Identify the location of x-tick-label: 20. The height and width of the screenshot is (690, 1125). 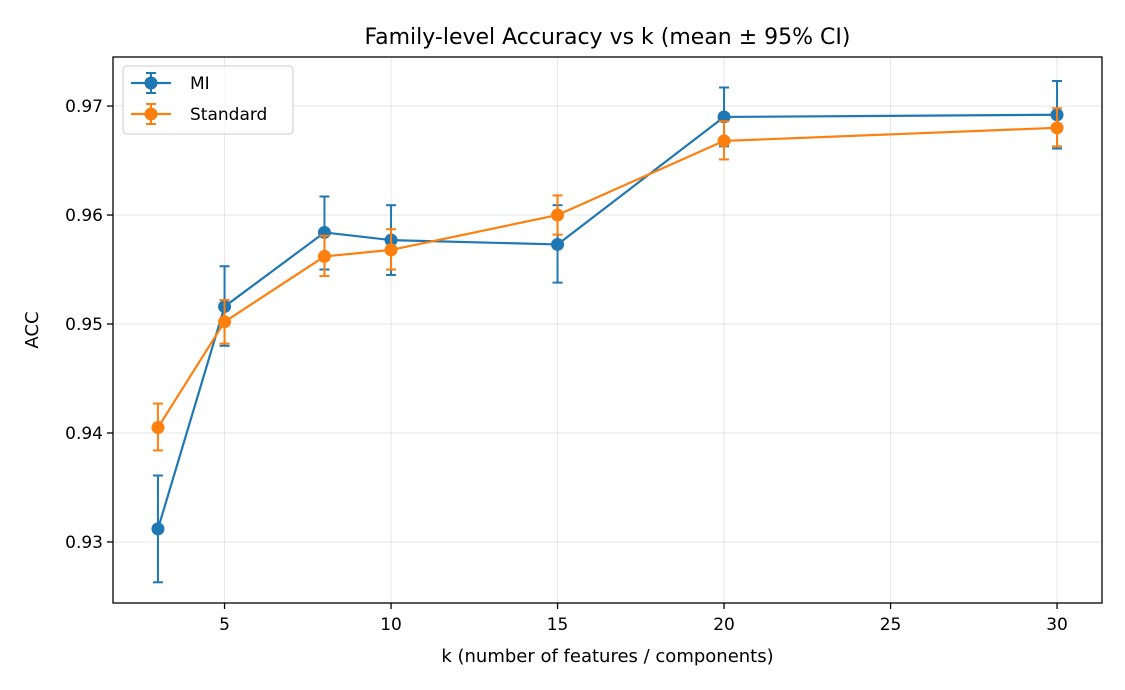
(724, 625).